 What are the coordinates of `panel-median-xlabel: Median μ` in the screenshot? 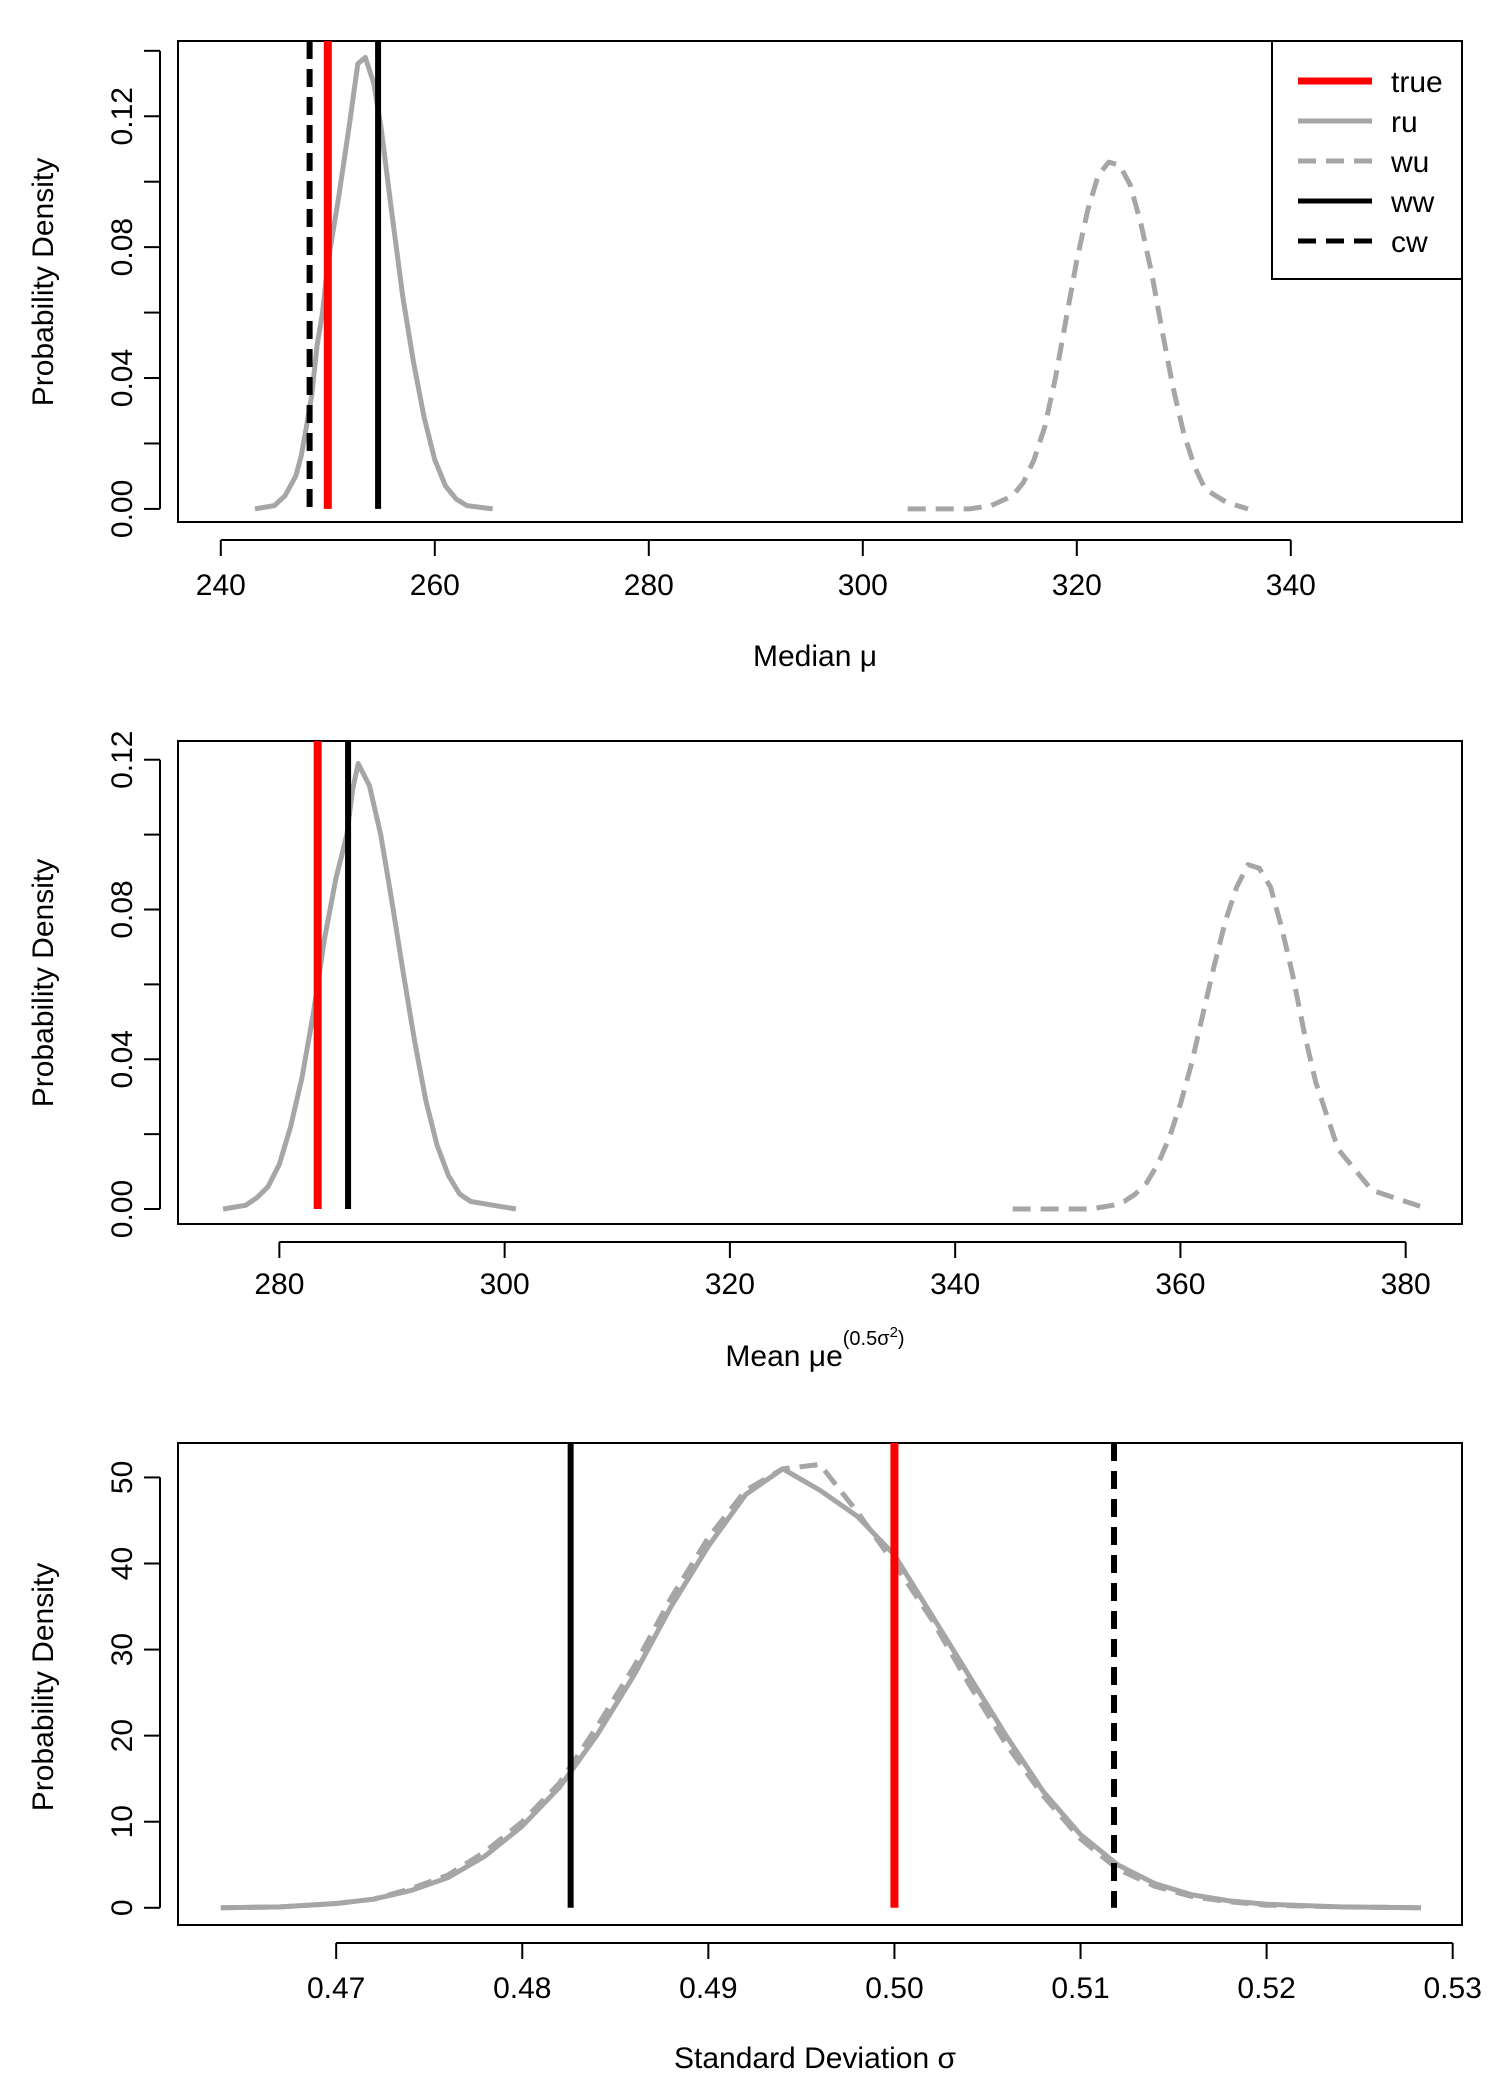 It's located at (815, 656).